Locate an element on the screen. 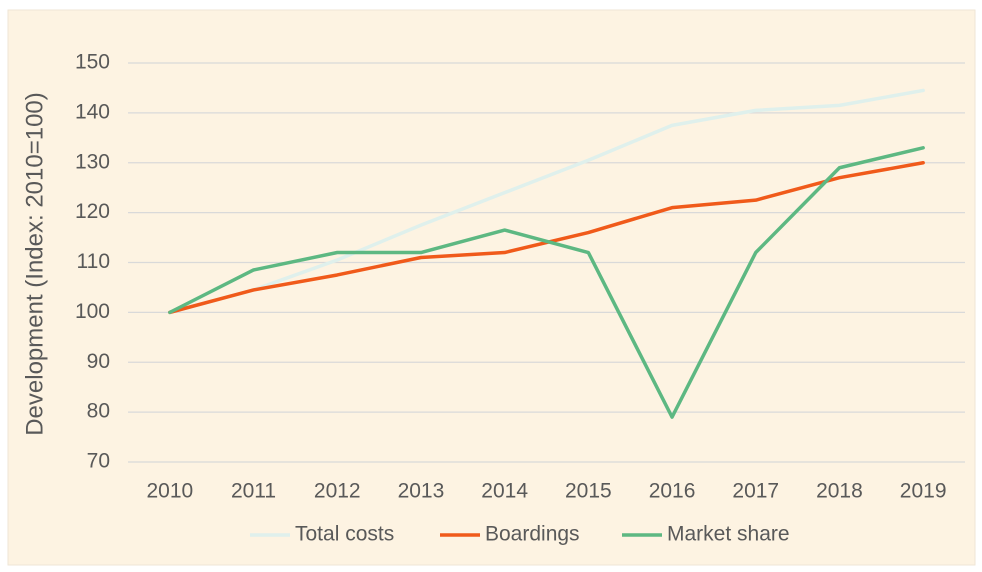 The width and height of the screenshot is (982, 572). y-tick-label: 140 is located at coordinates (92, 111).